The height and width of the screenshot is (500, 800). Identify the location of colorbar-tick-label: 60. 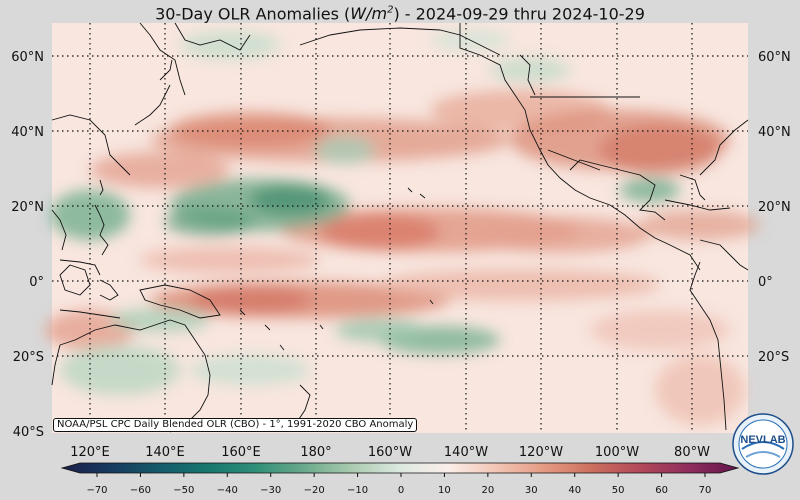
(661, 490).